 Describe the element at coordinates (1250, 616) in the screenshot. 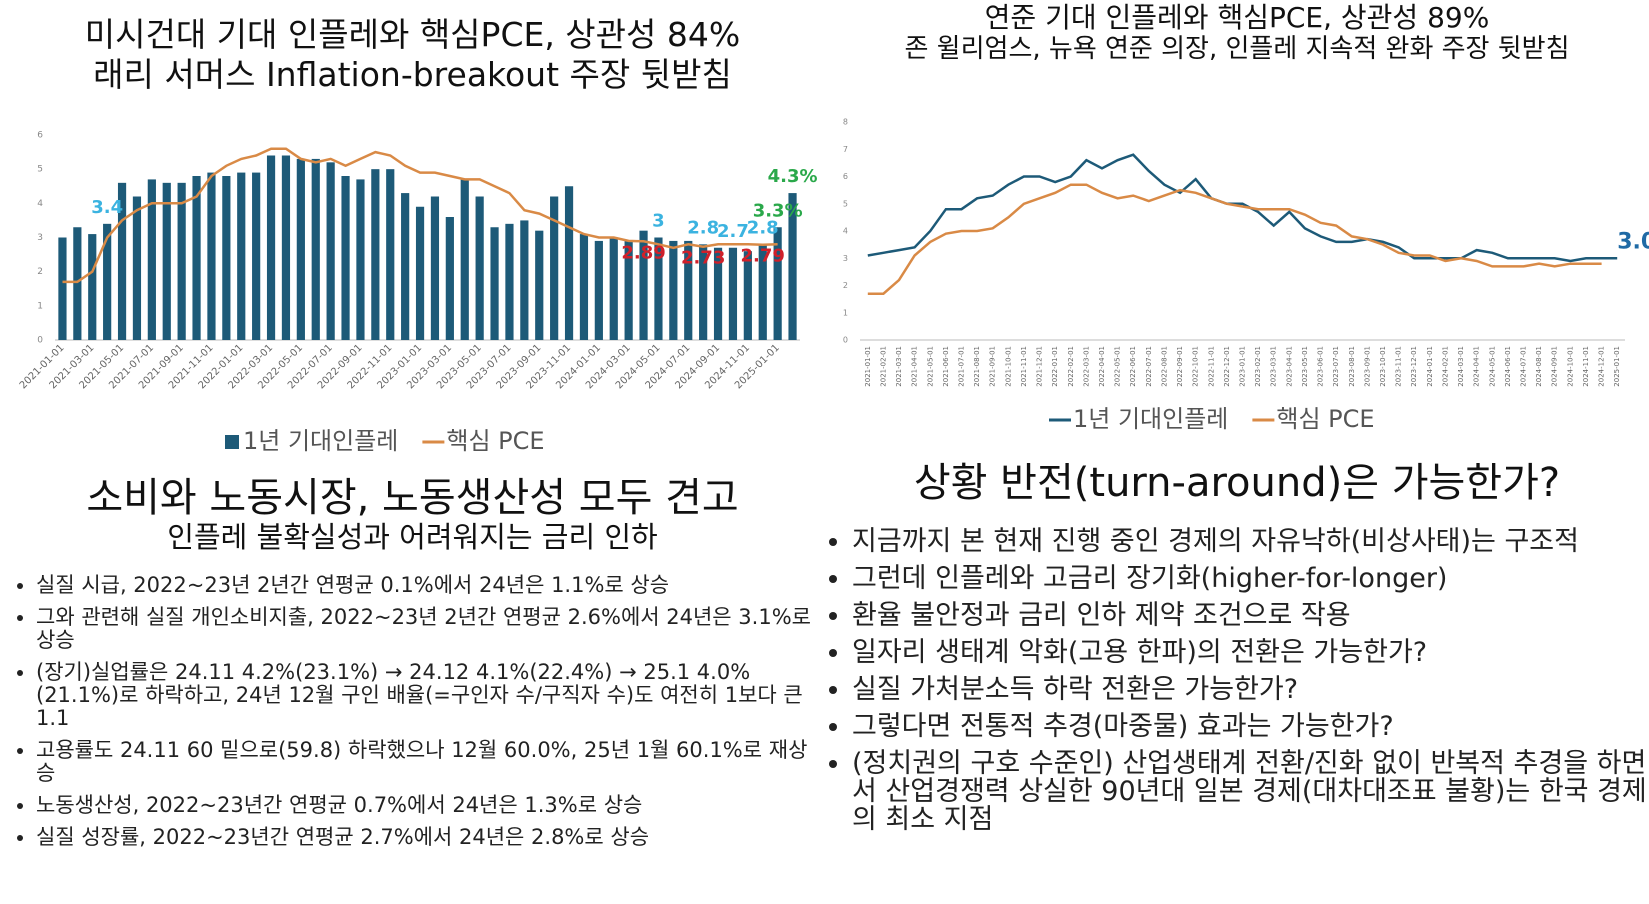

I see `bullet: 환율 불안정과 금리 인하 제약 조건으로 작용` at that location.